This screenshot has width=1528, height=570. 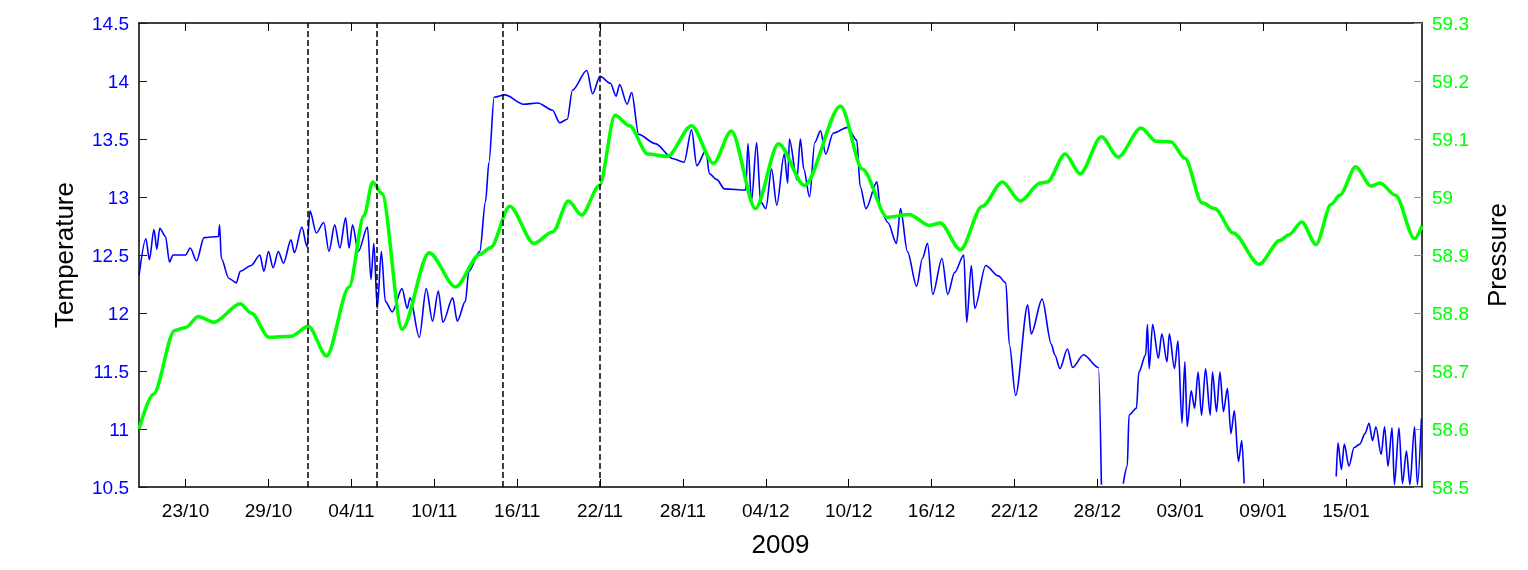 I want to click on x-tick-label: 16/11, so click(x=517, y=510).